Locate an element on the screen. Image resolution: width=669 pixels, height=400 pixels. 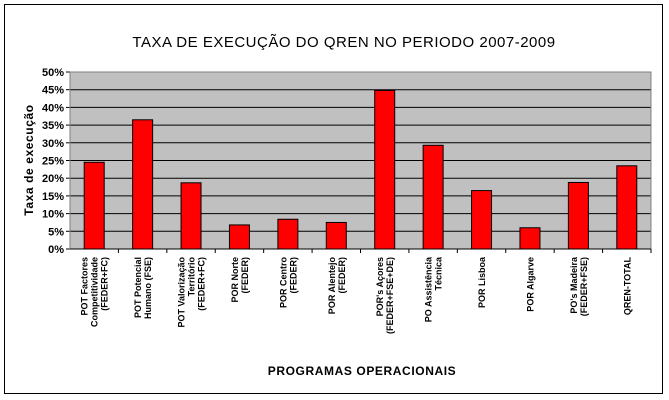
x-category-label: PO Assistência Técnica is located at coordinates (434, 289).